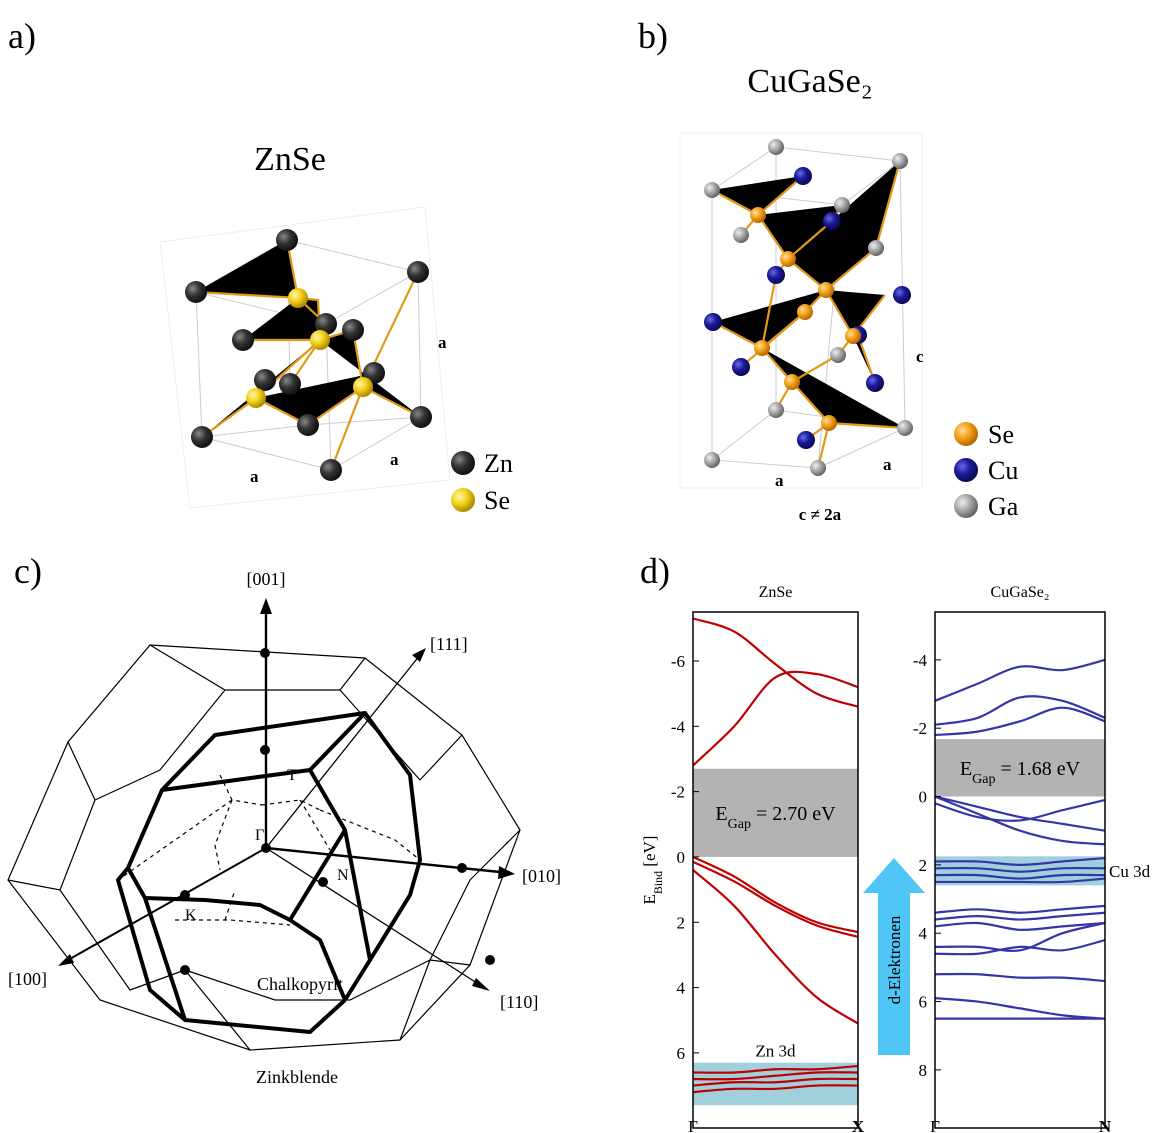 This screenshot has height=1133, width=1169. Describe the element at coordinates (923, 1070) in the screenshot. I see `y-tick-label: 8` at that location.